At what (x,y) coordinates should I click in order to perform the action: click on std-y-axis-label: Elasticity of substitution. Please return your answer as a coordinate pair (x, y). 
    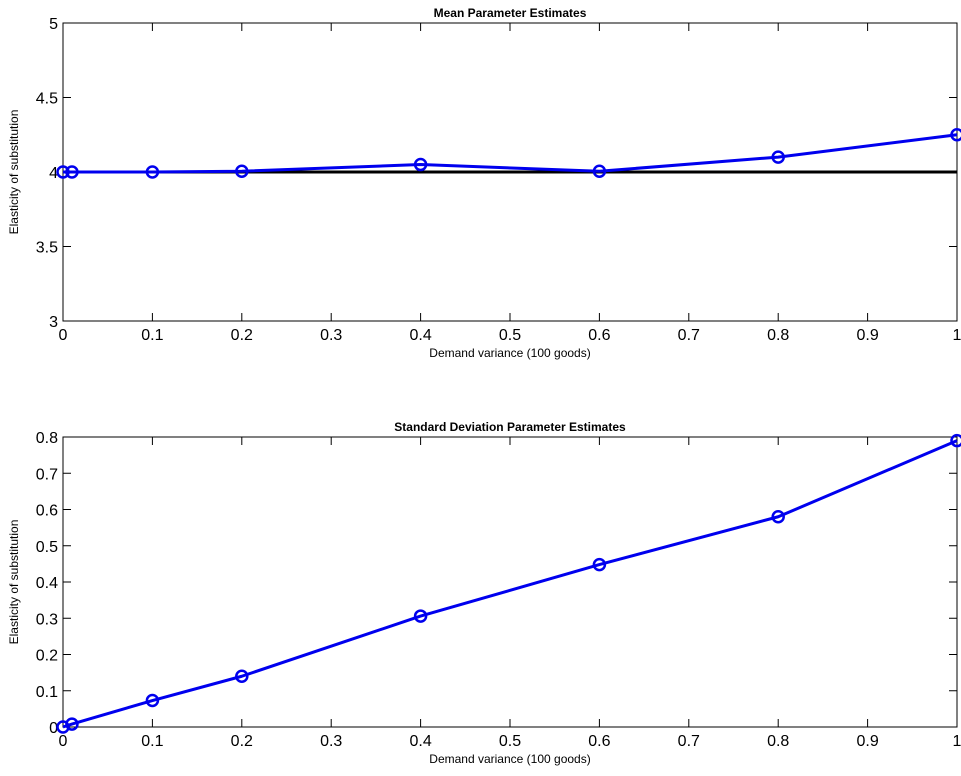
    Looking at the image, I should click on (14, 582).